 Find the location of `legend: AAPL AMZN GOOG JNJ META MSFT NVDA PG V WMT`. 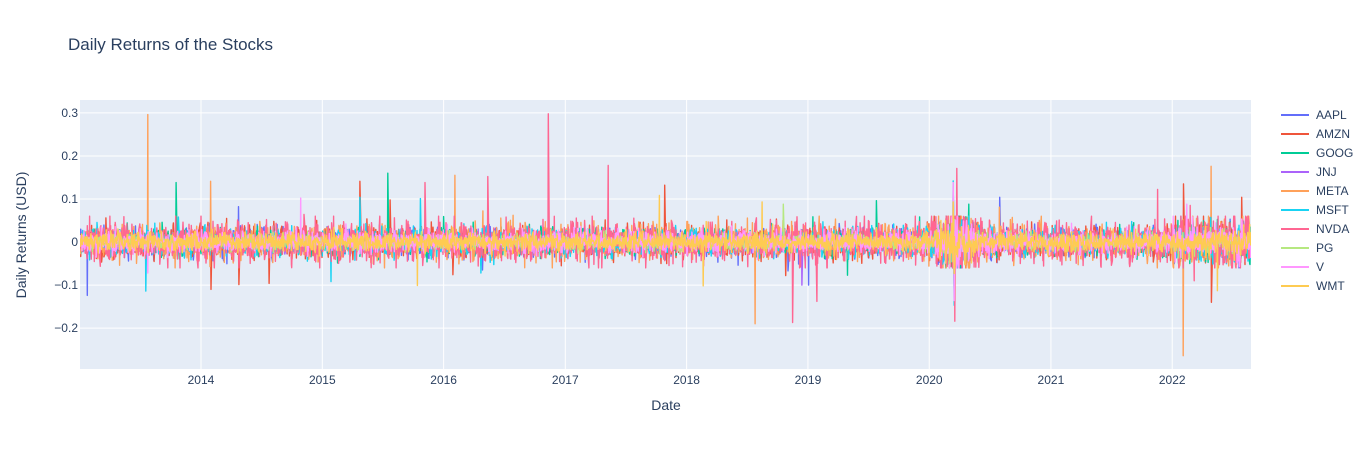

legend: AAPL AMZN GOOG JNJ META MSFT NVDA PG V WMT is located at coordinates (1317, 200).